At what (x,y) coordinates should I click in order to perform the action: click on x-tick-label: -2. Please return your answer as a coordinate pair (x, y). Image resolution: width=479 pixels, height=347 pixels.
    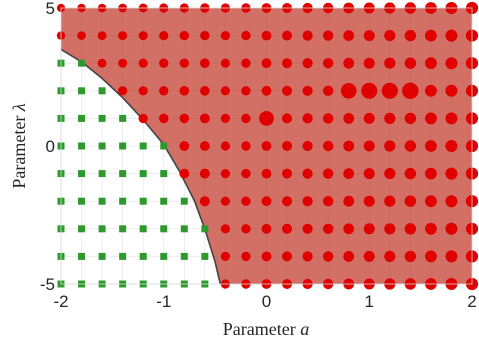
    Looking at the image, I should click on (60, 301).